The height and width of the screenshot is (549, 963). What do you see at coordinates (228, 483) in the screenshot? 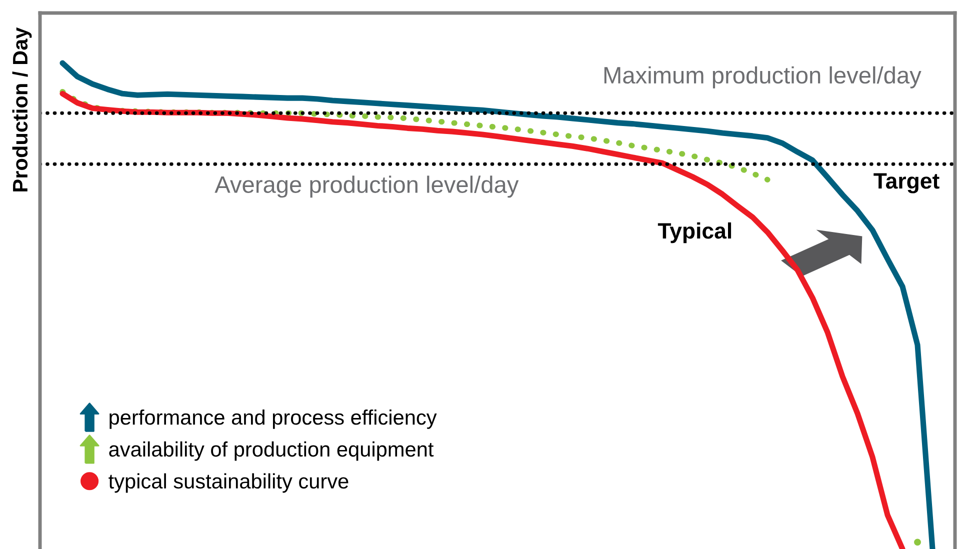
I see `legend-label: typical sustainability curve` at bounding box center [228, 483].